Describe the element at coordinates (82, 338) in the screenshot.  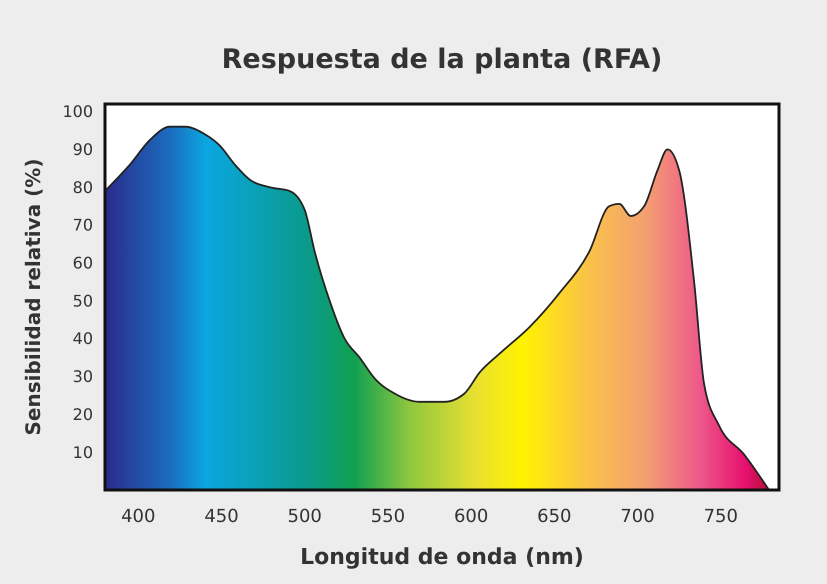
I see `y-tick-label: 40` at that location.